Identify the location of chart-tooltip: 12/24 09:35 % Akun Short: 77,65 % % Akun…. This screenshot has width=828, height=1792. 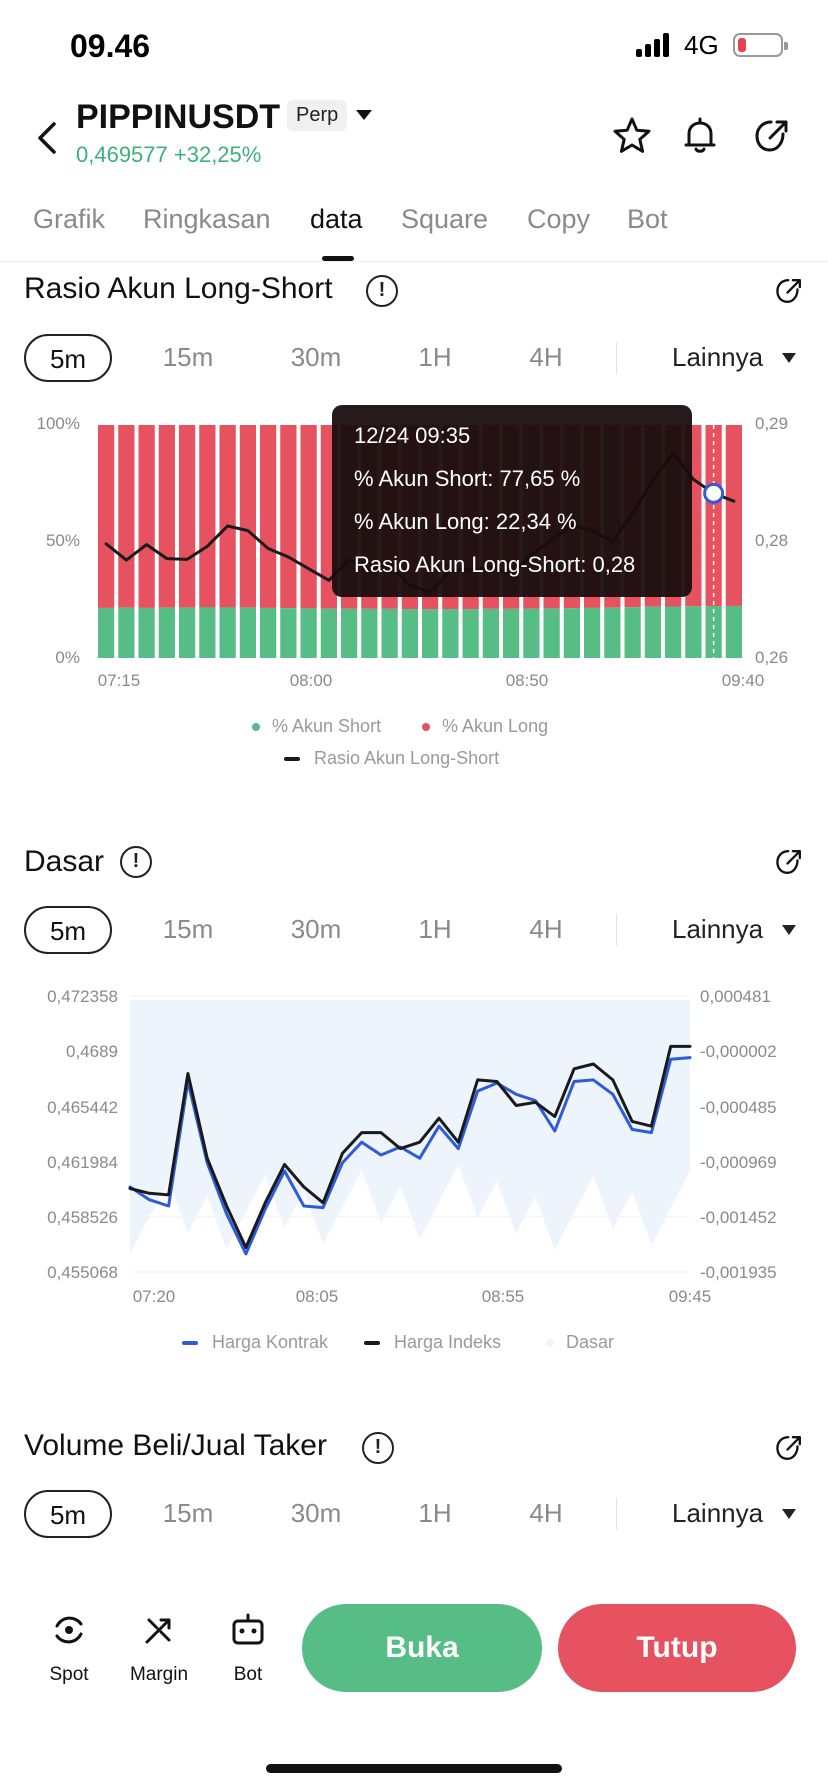
(512, 501).